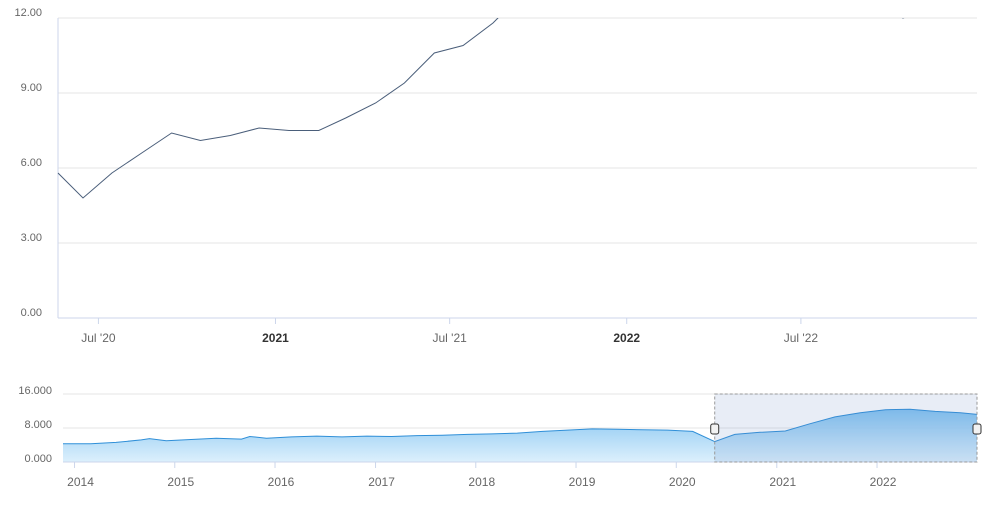 The height and width of the screenshot is (509, 998). Describe the element at coordinates (782, 482) in the screenshot. I see `nav-x-tick-label: 2021` at that location.